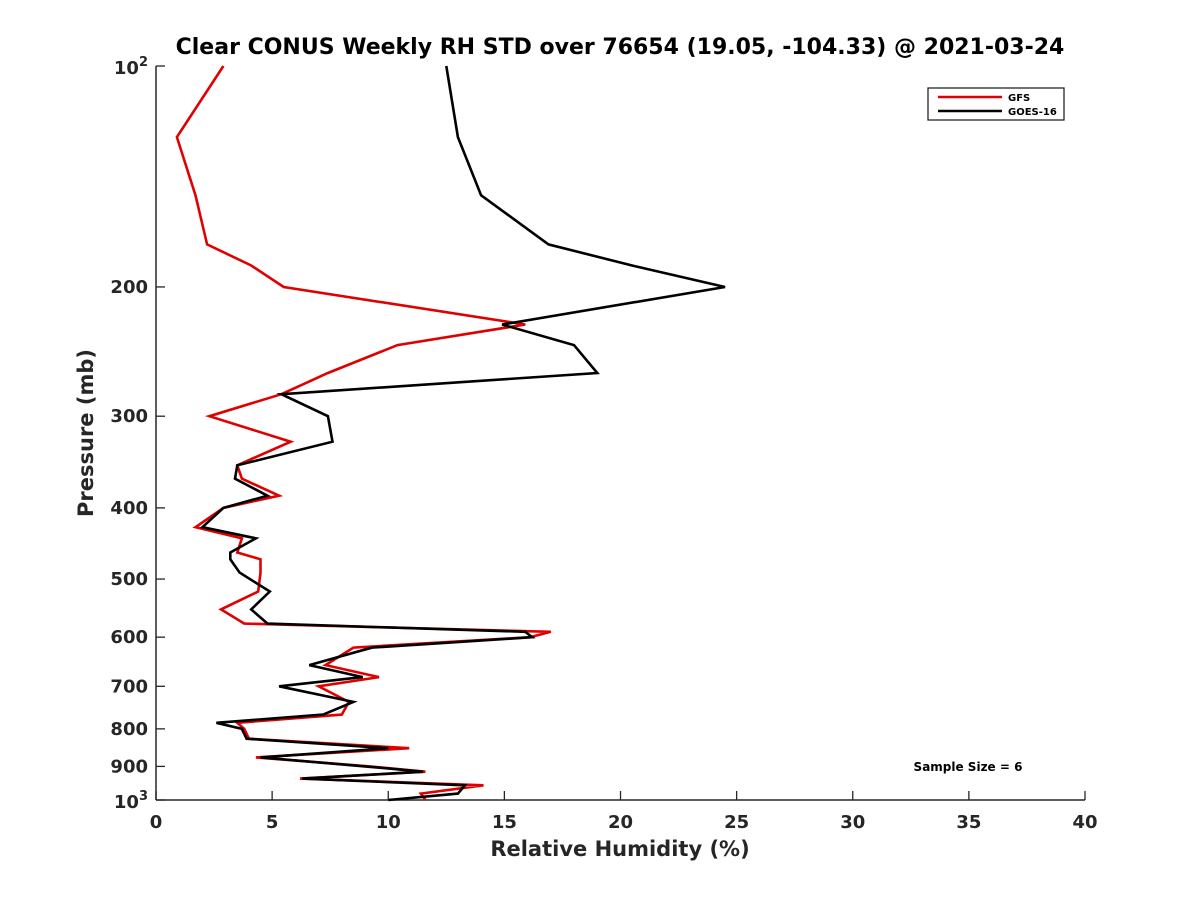  I want to click on y-tick-label: 300, so click(129, 416).